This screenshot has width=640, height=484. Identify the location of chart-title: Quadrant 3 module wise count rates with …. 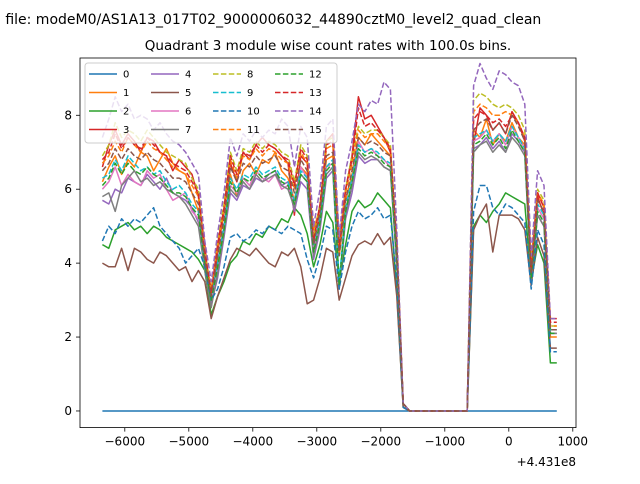
(328, 46).